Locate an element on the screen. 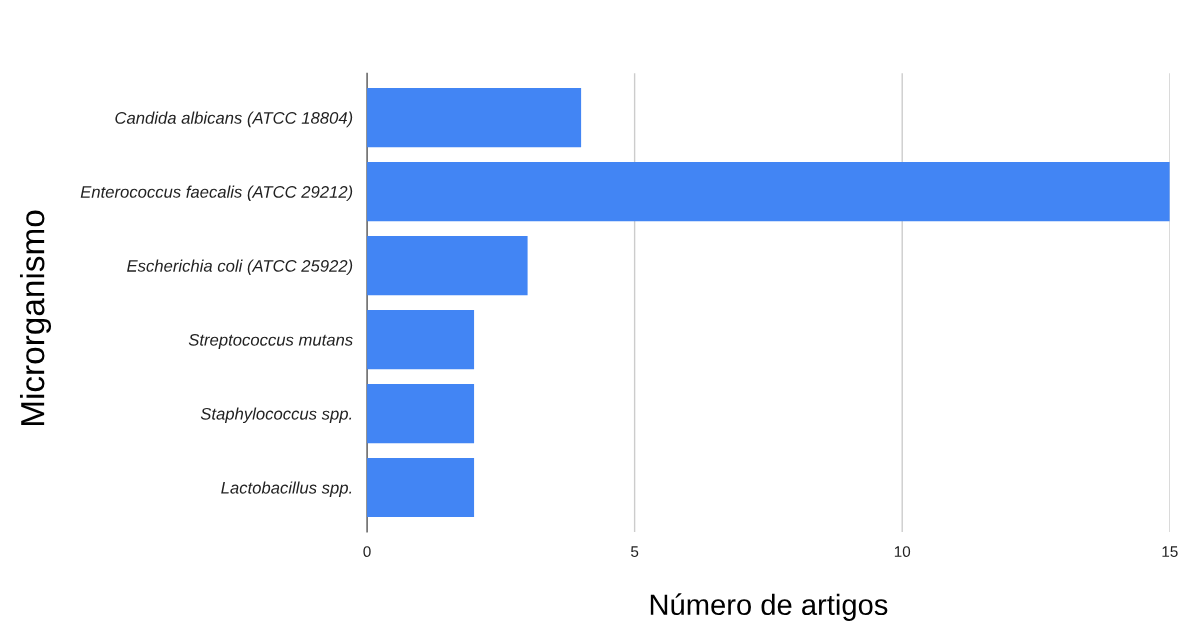 This screenshot has width=1184, height=637. y-axis-title: Microrganismo is located at coordinates (35, 318).